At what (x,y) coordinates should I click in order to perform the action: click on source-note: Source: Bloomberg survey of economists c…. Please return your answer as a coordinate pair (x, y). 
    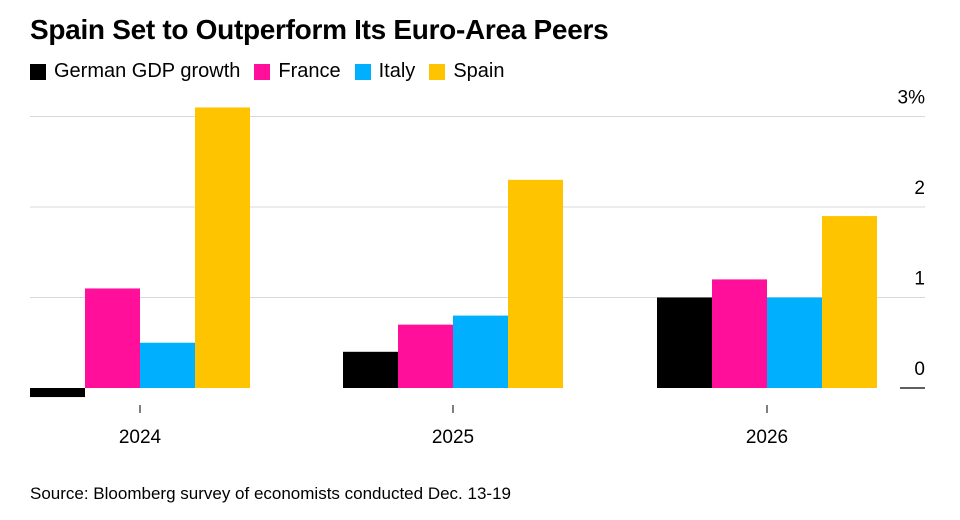
    Looking at the image, I should click on (270, 493).